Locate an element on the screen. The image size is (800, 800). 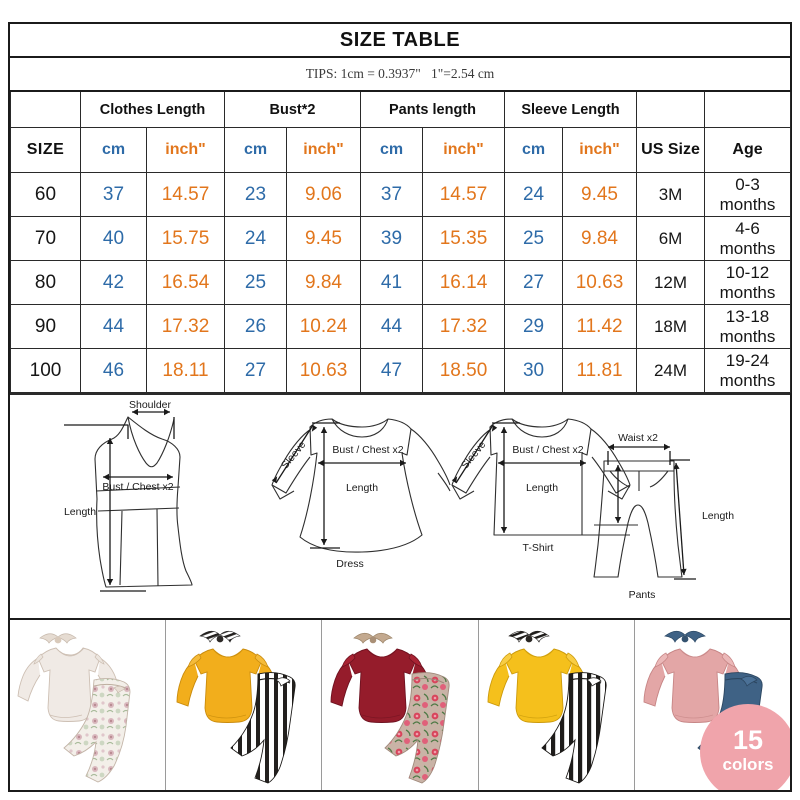
dress-sleeve-dimension is located at coordinates (294, 454).